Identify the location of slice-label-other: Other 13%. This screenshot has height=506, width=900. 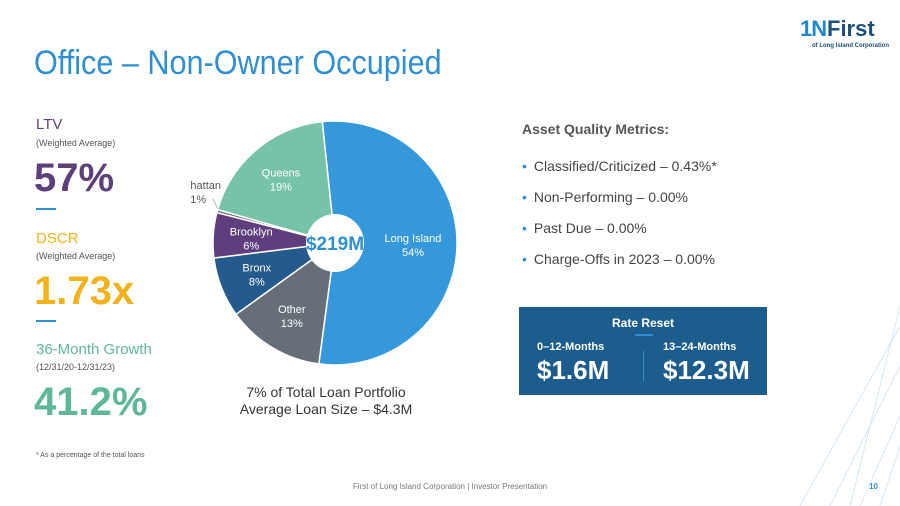
(292, 317).